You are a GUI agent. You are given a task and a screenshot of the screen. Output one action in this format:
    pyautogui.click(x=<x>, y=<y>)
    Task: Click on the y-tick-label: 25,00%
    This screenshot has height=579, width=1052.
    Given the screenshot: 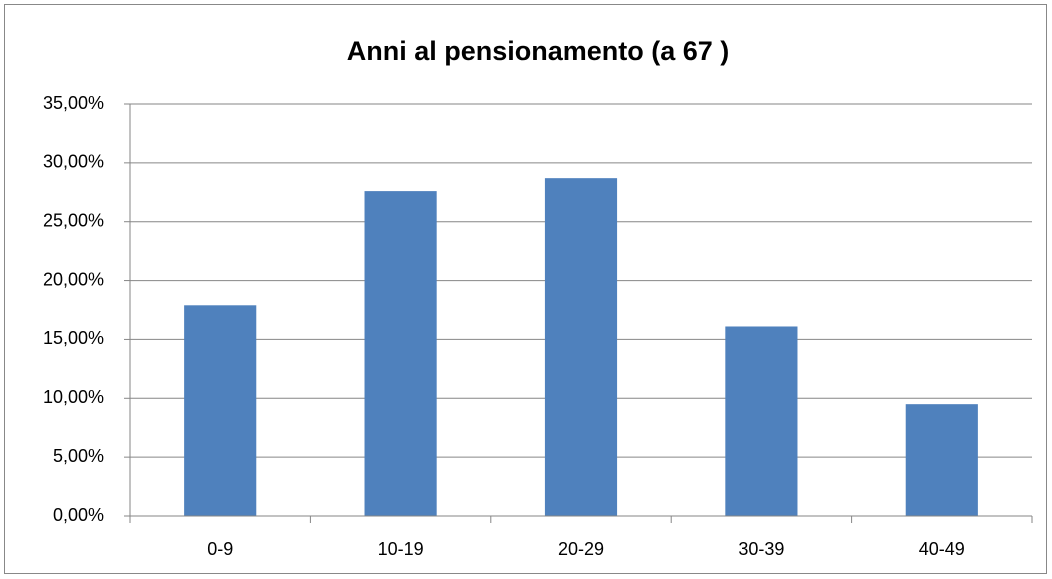 What is the action you would take?
    pyautogui.click(x=73, y=220)
    